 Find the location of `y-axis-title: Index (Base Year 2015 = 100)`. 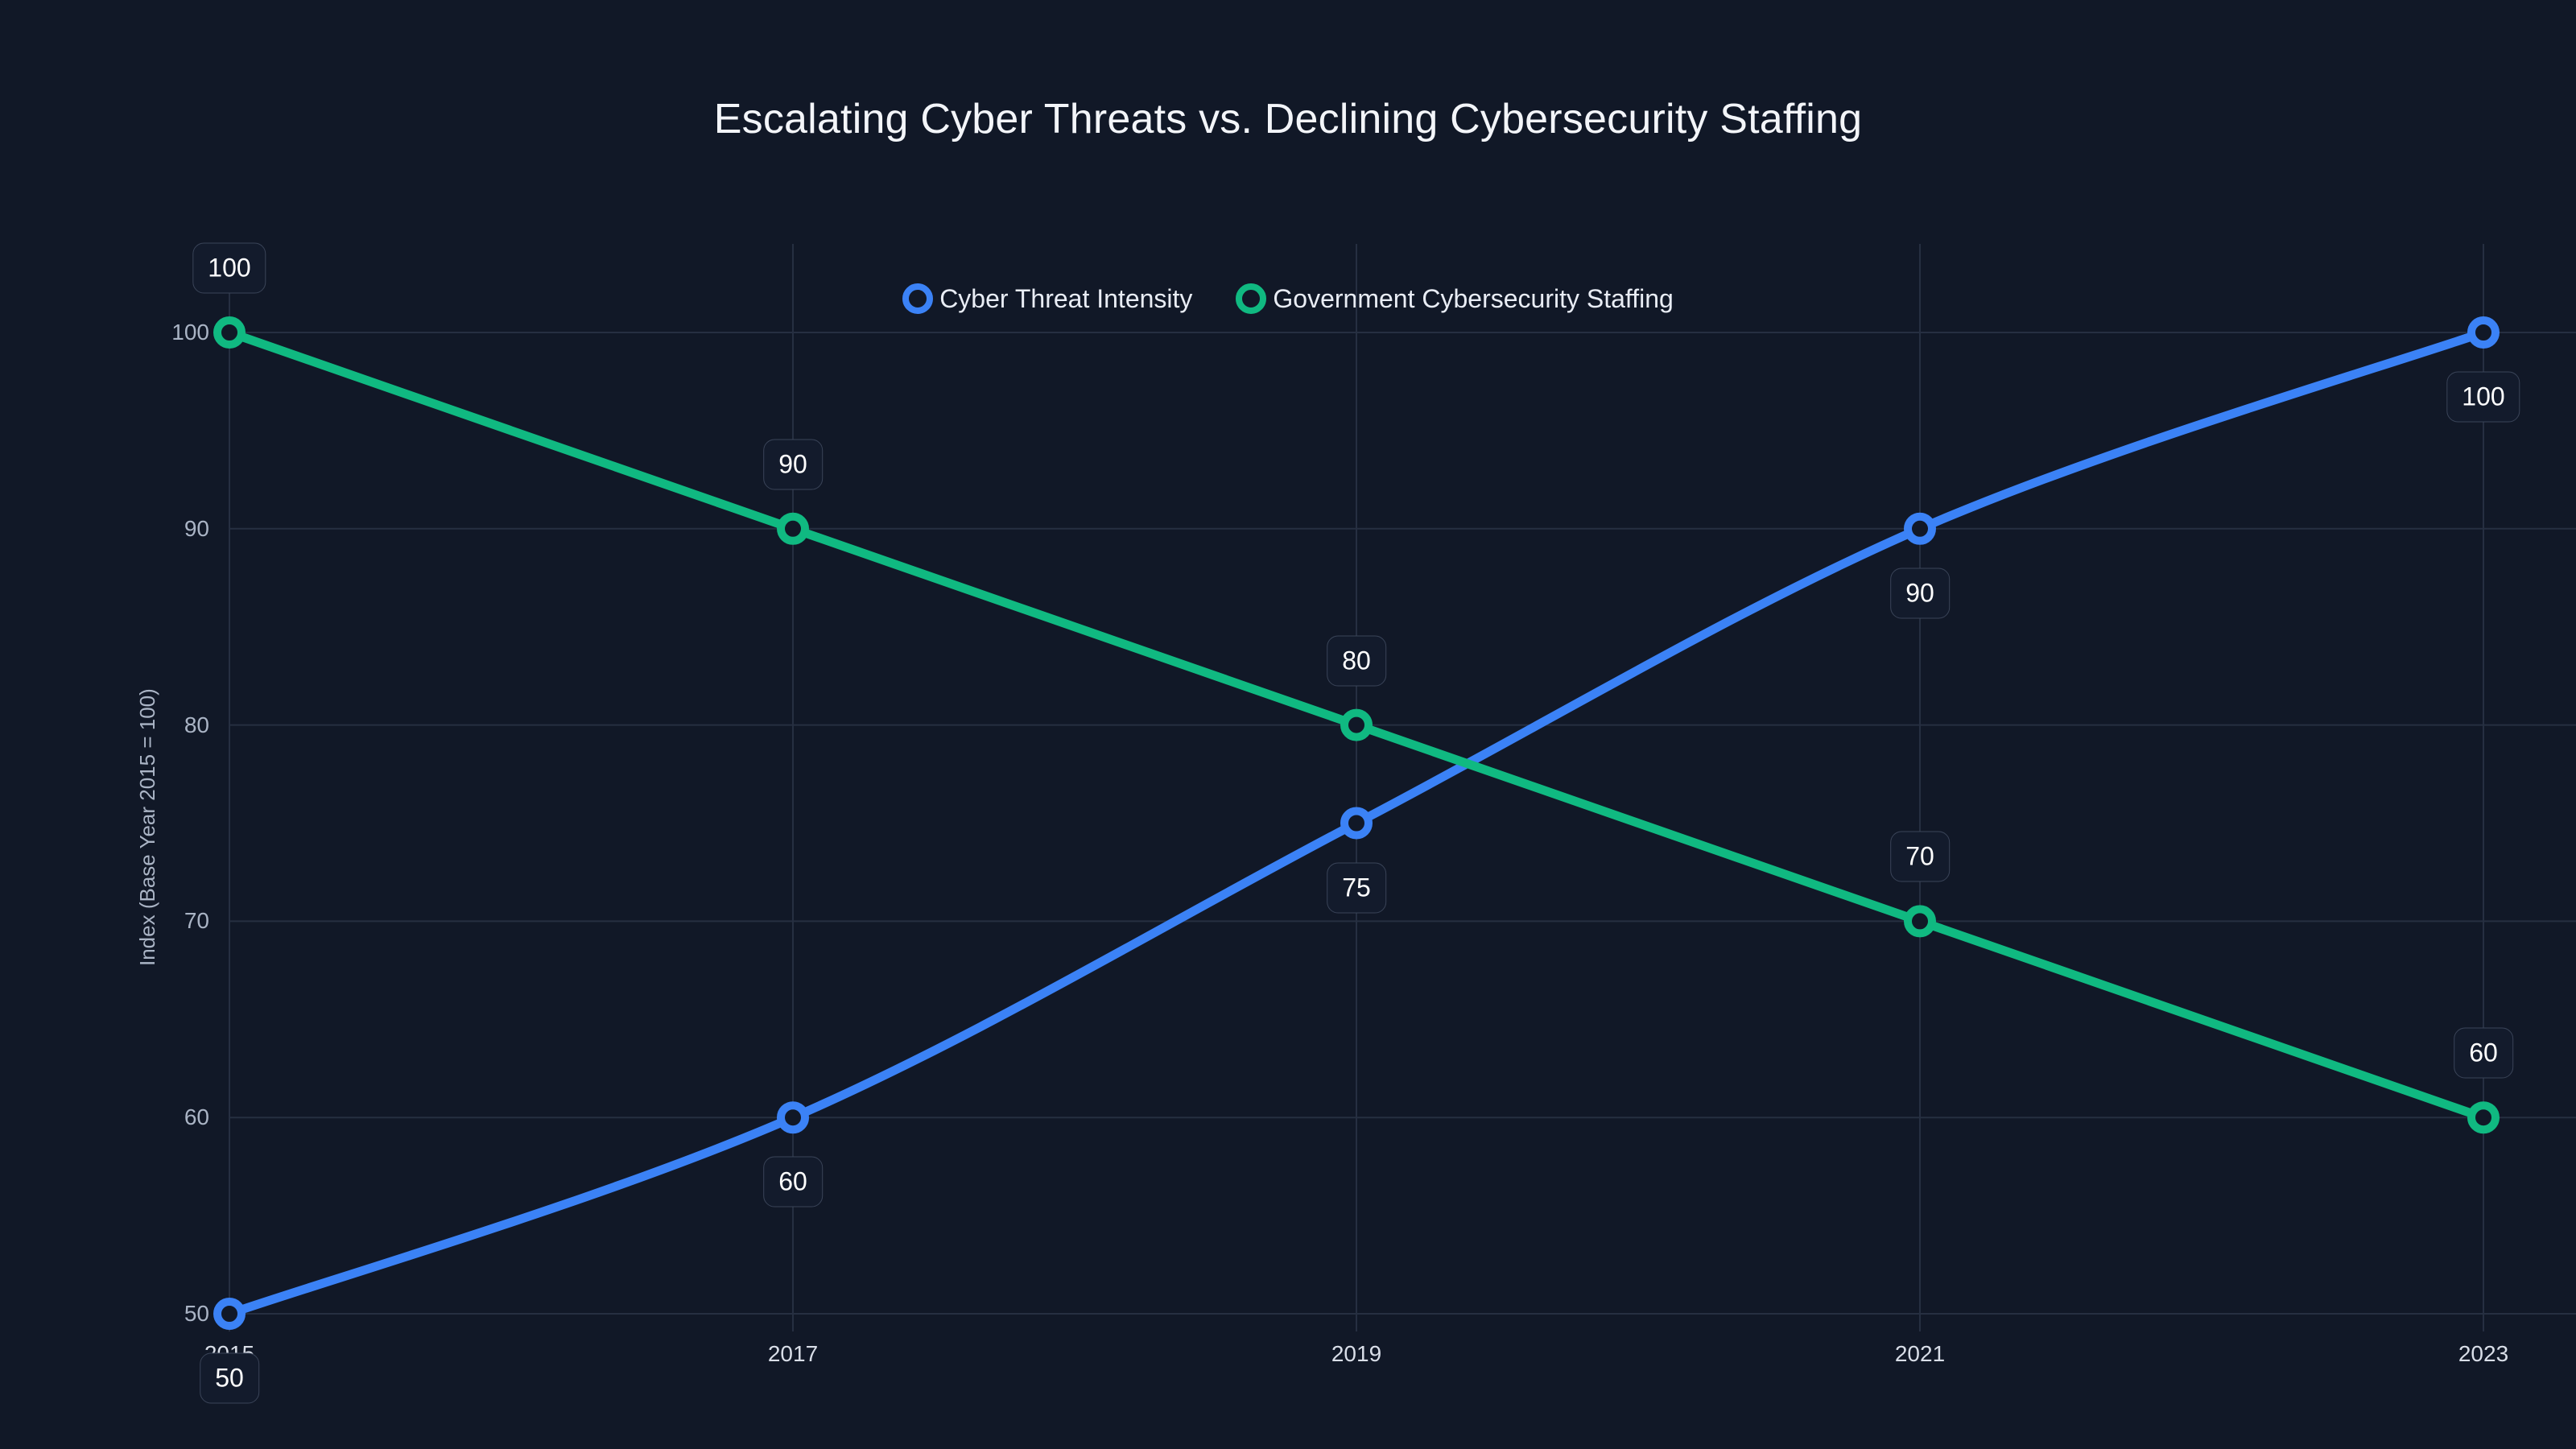

y-axis-title: Index (Base Year 2015 = 100) is located at coordinates (147, 827).